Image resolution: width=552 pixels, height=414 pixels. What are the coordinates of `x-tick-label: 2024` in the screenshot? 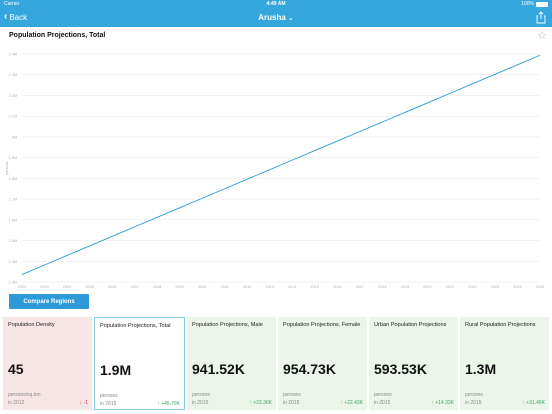 It's located at (517, 287).